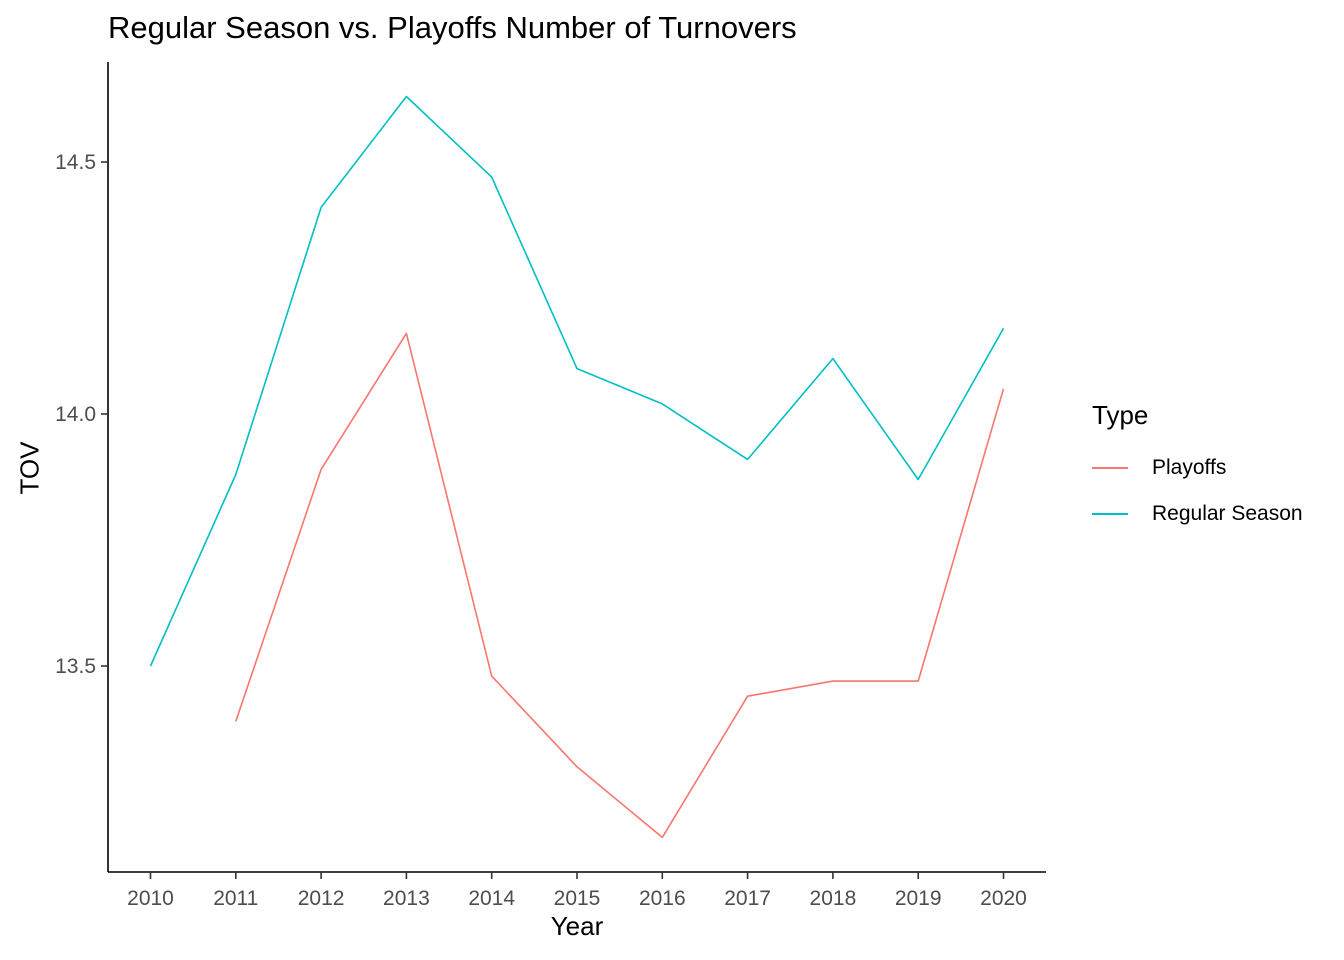 This screenshot has height=960, width=1344. What do you see at coordinates (321, 898) in the screenshot?
I see `x-tick-label: 2012` at bounding box center [321, 898].